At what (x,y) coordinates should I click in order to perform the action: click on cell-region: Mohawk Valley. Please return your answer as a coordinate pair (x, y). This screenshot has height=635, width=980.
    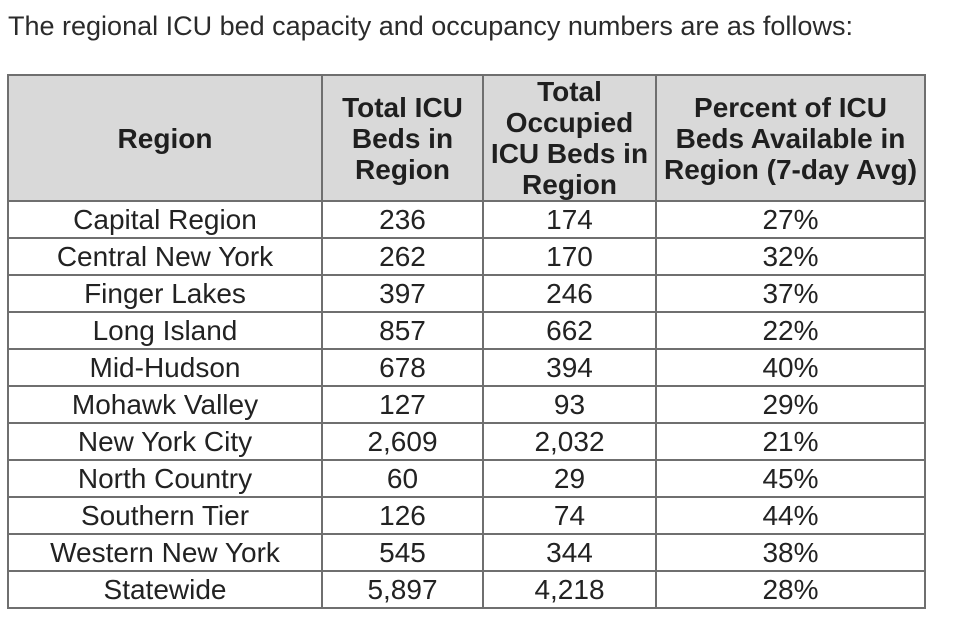
    Looking at the image, I should click on (165, 404).